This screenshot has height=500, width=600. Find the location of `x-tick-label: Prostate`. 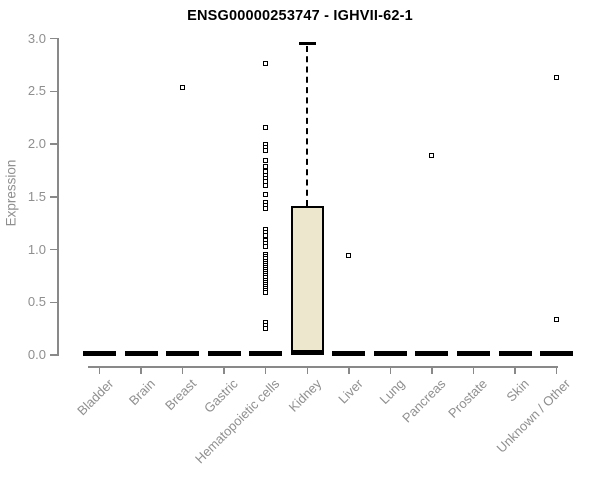

x-tick-label: Prostate is located at coordinates (468, 398).